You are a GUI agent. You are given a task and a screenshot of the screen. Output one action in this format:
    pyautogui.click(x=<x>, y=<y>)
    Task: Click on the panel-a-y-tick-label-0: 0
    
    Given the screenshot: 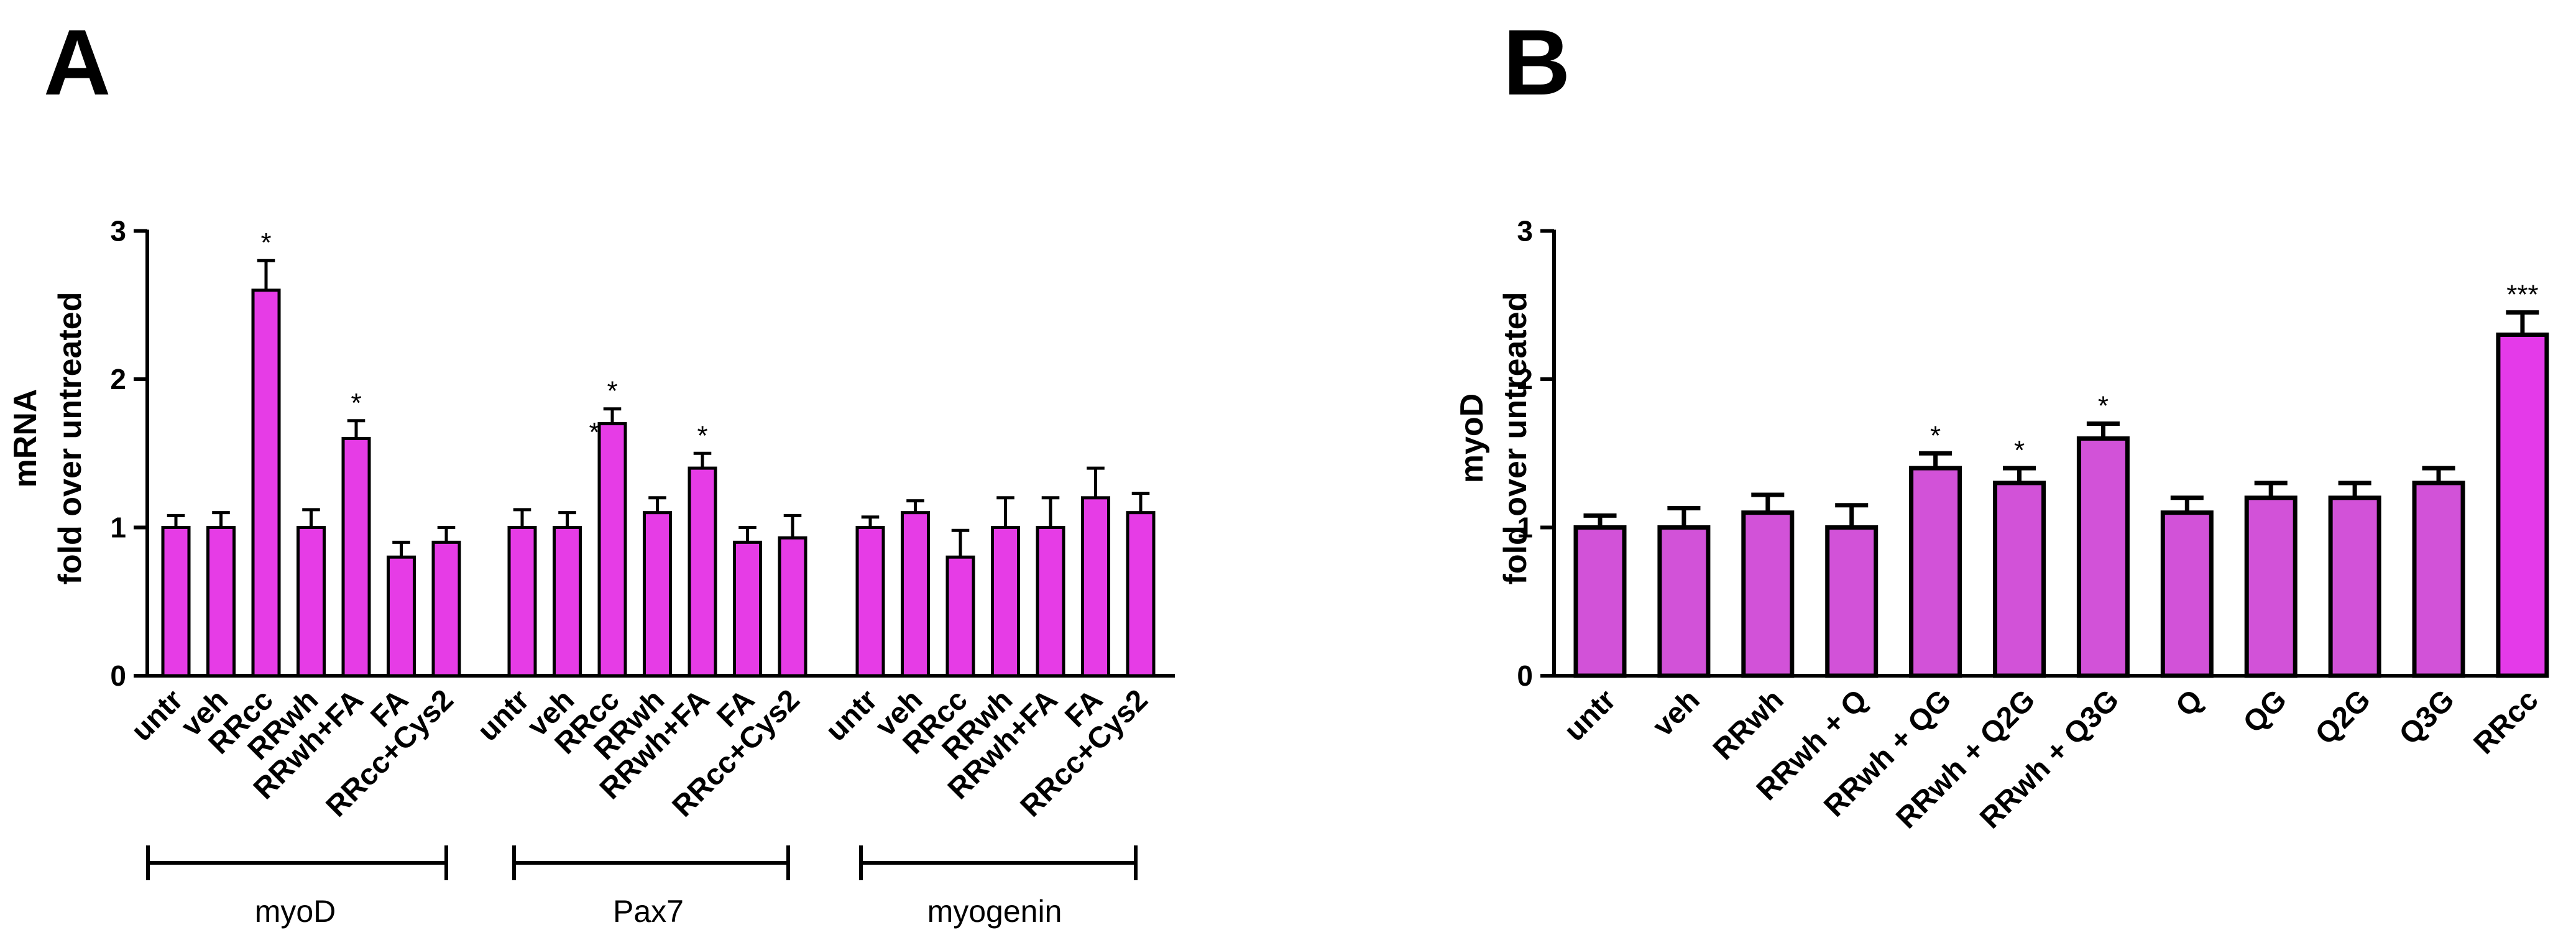 What is the action you would take?
    pyautogui.click(x=118, y=676)
    